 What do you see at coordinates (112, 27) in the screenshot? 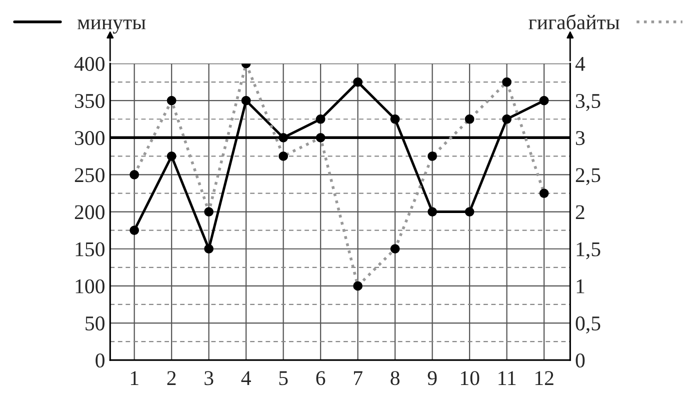
I see `legend-label: минуты` at bounding box center [112, 27].